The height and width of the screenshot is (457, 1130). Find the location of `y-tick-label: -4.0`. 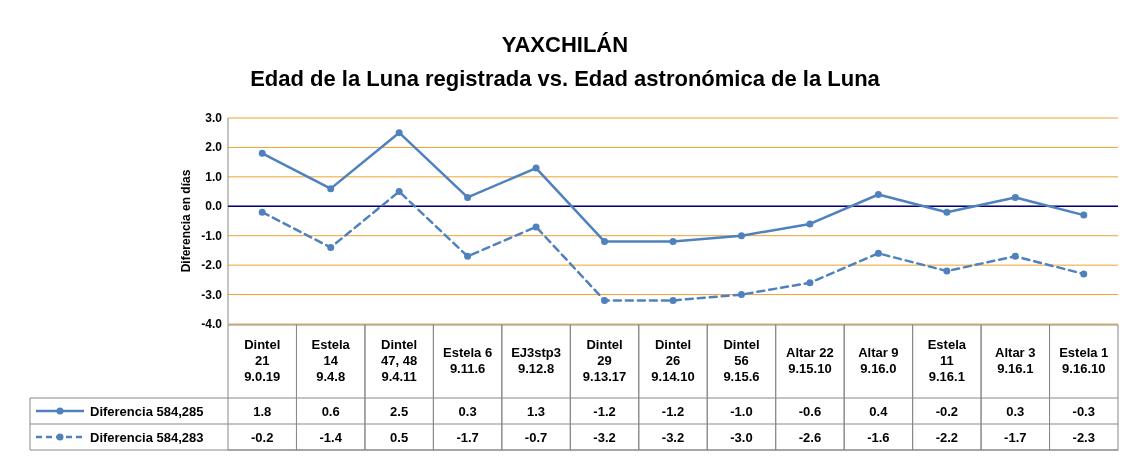

y-tick-label: -4.0 is located at coordinates (212, 324).